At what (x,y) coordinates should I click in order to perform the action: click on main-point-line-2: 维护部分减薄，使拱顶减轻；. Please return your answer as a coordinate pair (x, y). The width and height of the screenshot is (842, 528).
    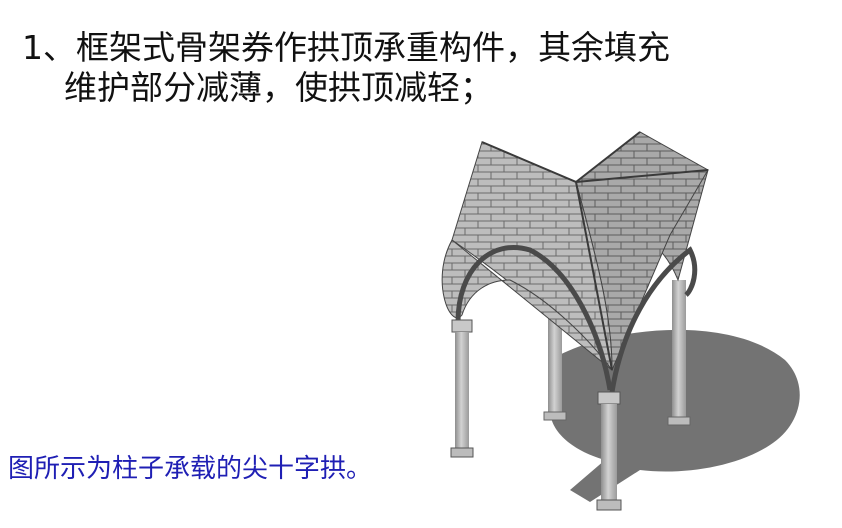
    Looking at the image, I should click on (278, 87).